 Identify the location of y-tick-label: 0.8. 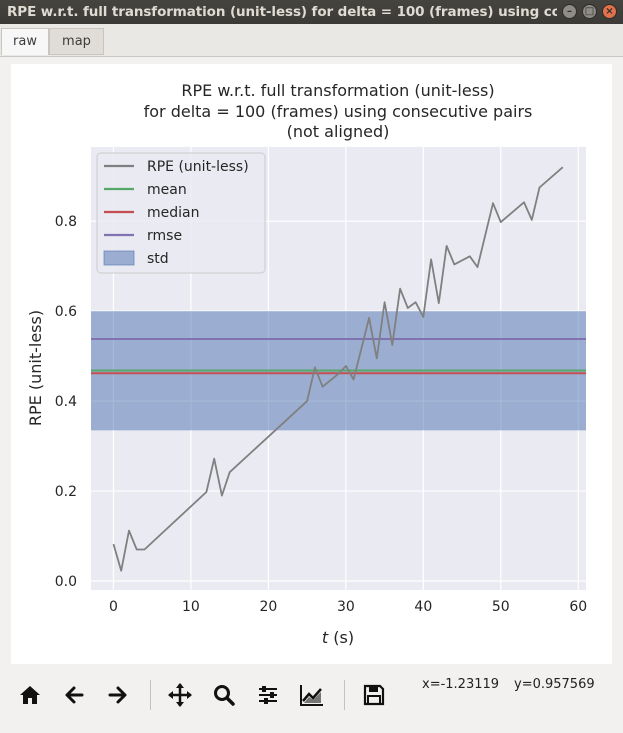
(66, 222).